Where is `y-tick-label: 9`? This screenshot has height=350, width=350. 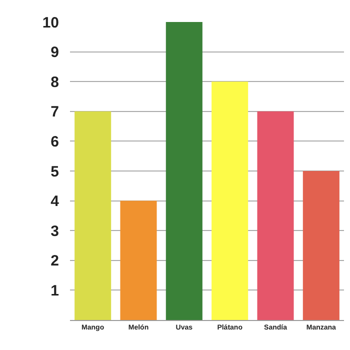 y-tick-label: 9 is located at coordinates (54, 53).